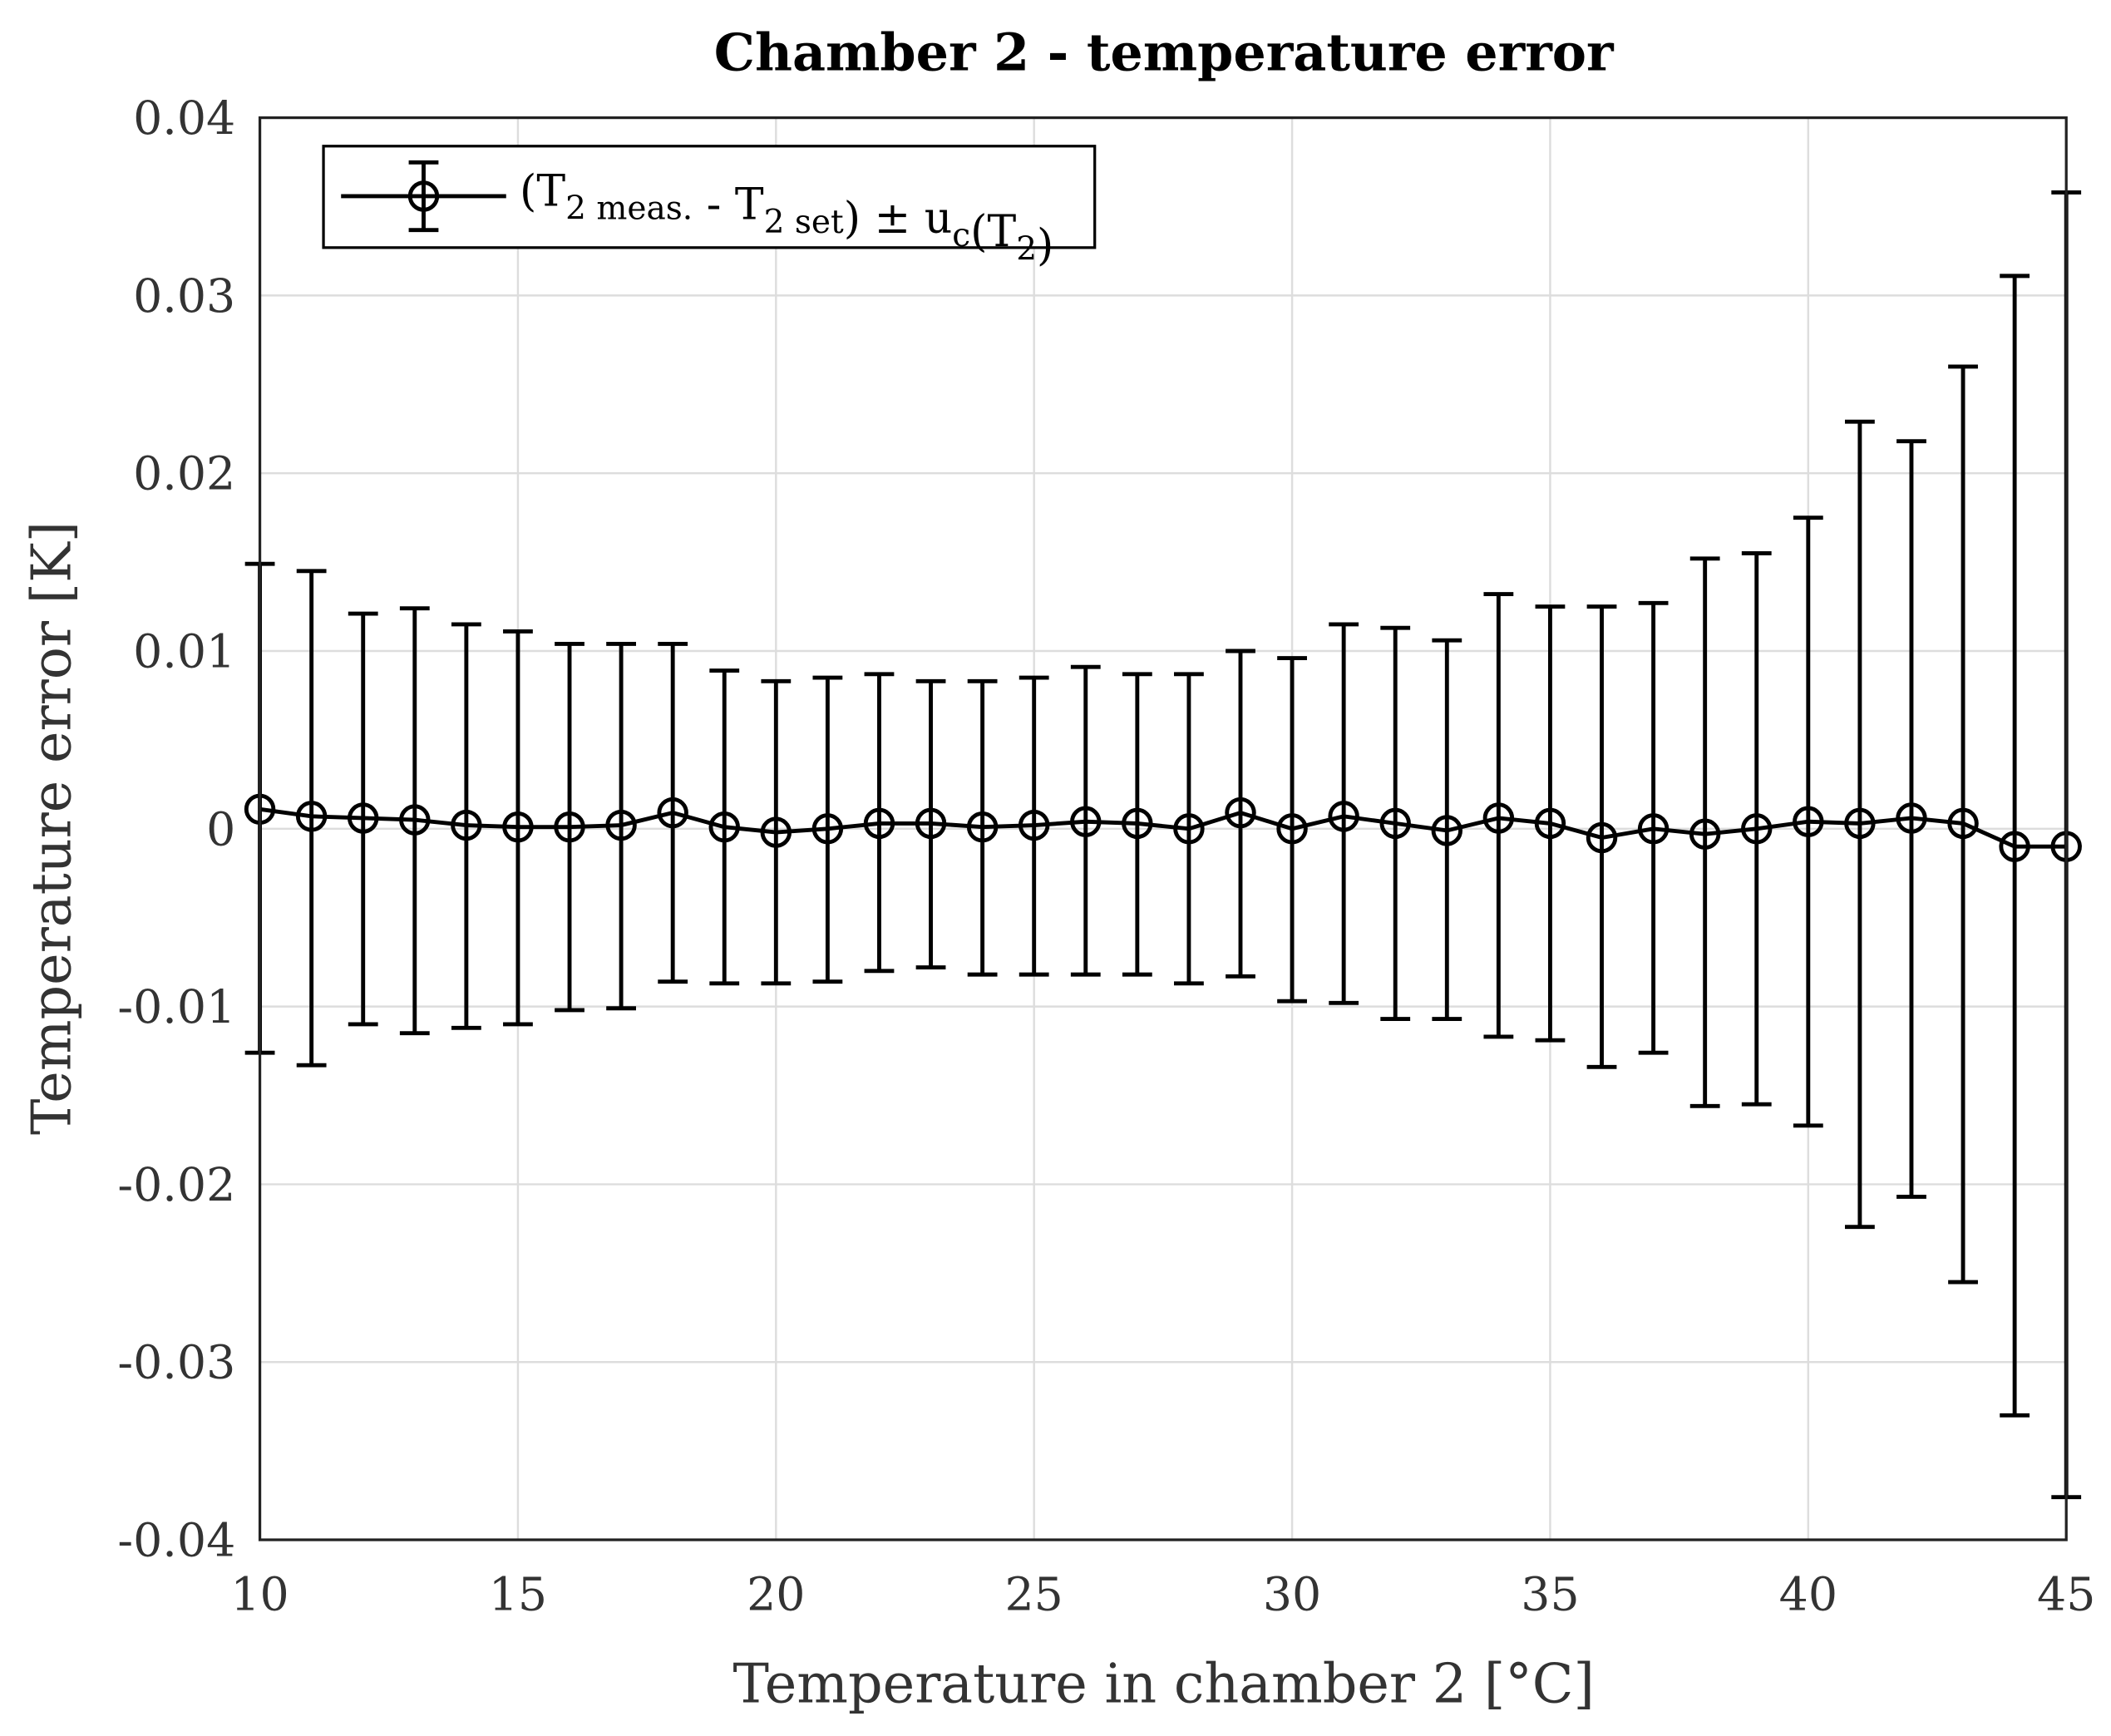 This screenshot has height=1736, width=2111. Describe the element at coordinates (776, 1595) in the screenshot. I see `x-tick-label: 20` at that location.